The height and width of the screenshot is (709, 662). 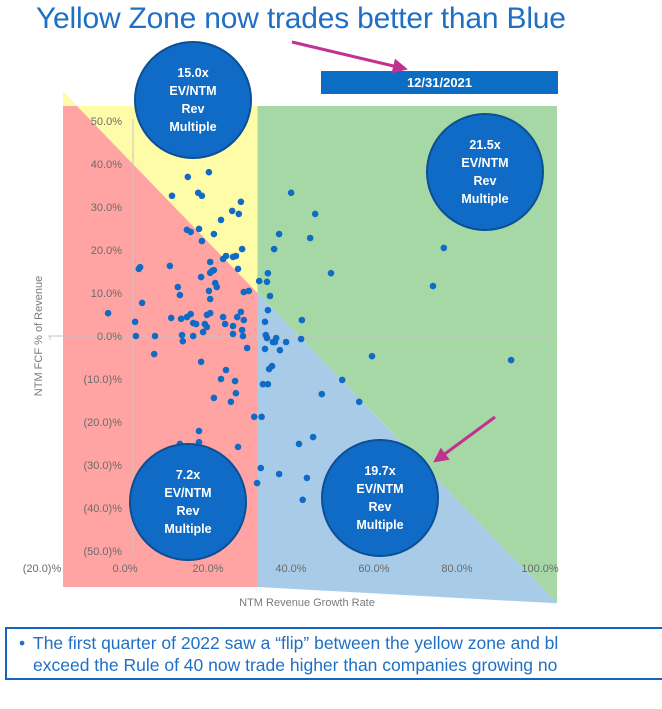 What do you see at coordinates (102, 466) in the screenshot?
I see `y-tick-label: (30.0)%` at bounding box center [102, 466].